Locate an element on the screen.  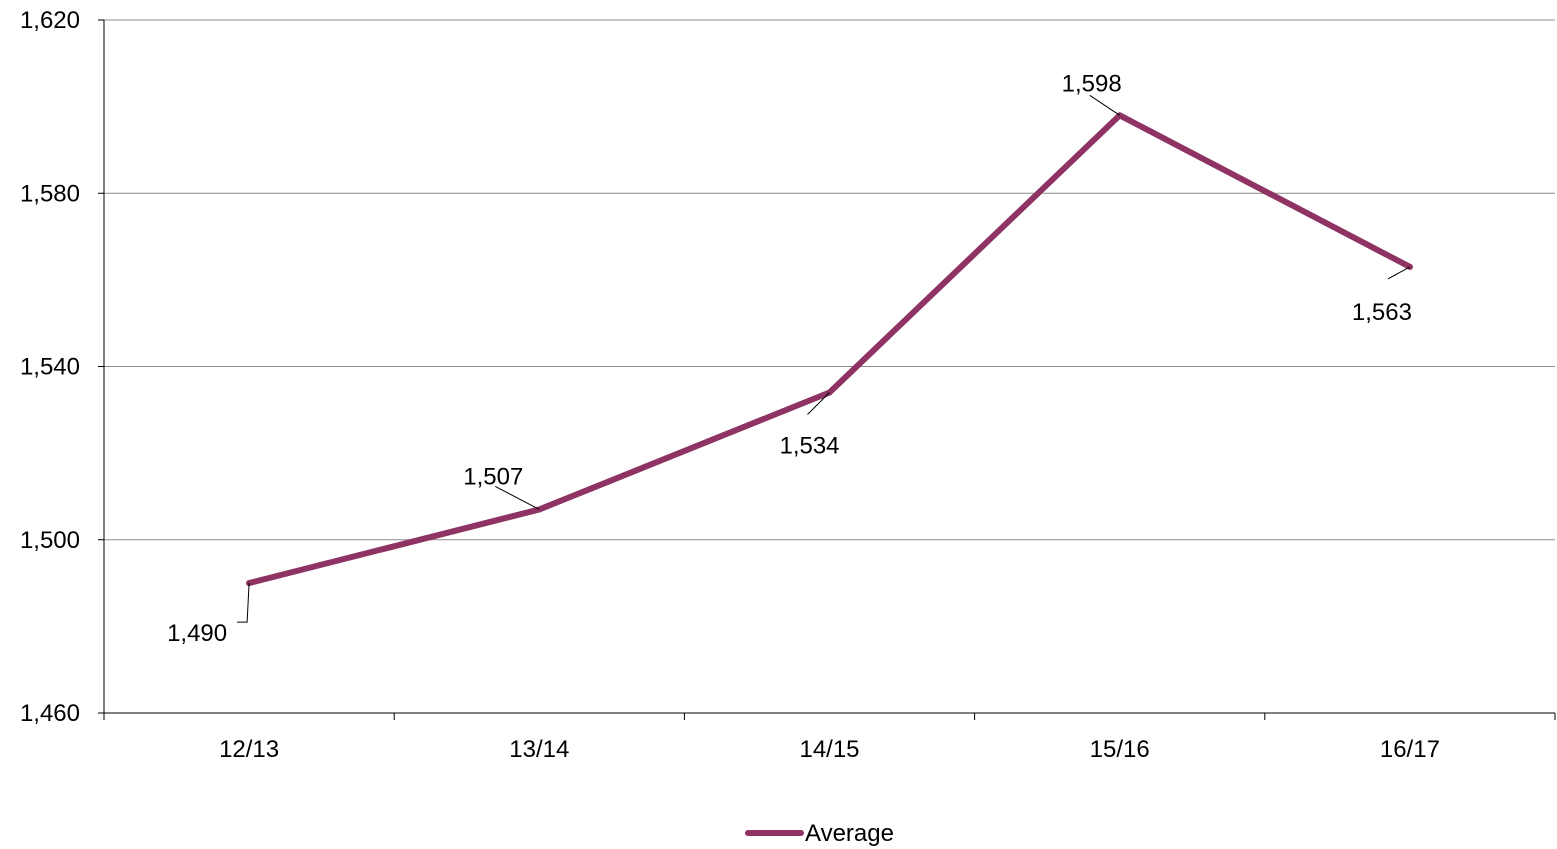
x-tick-label: 12/13 is located at coordinates (249, 749).